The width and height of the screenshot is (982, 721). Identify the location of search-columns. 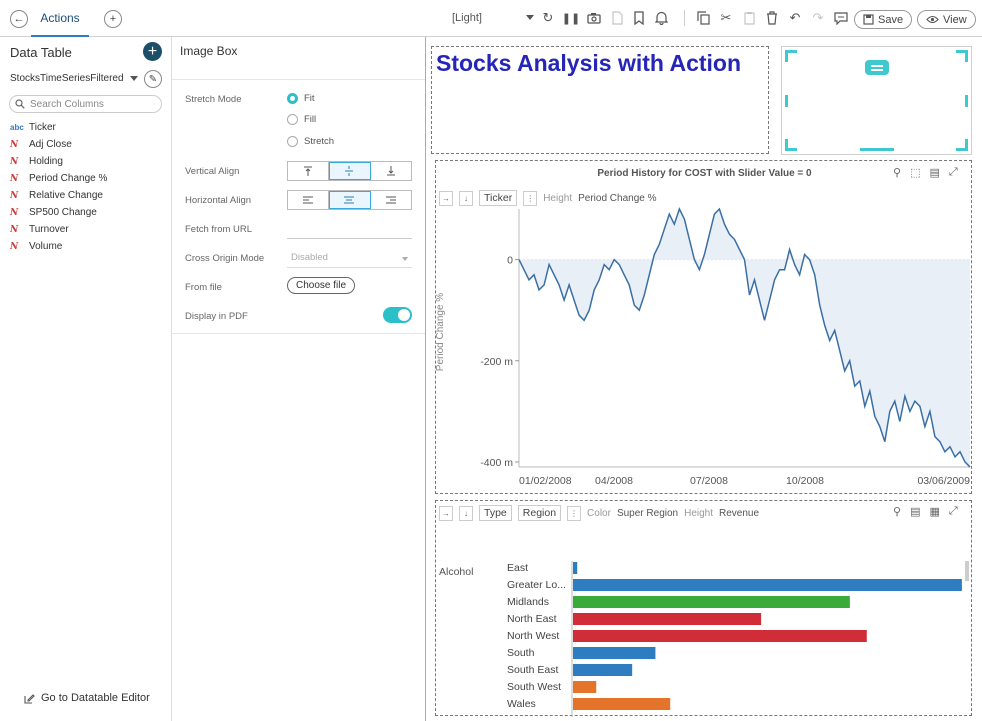
(85, 104).